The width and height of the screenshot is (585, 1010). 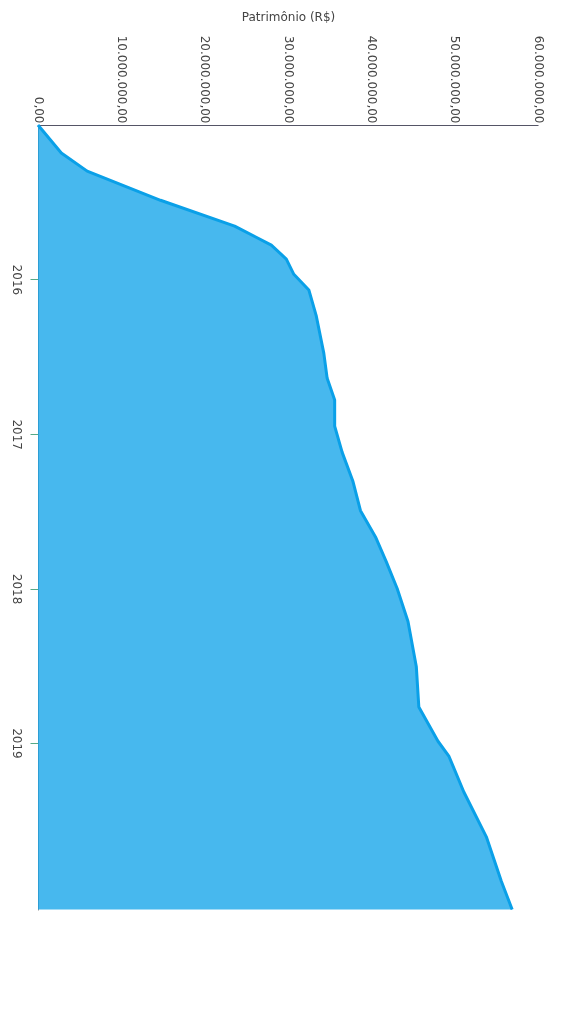 What do you see at coordinates (38, 110) in the screenshot?
I see `x-tick-label: 0,00` at bounding box center [38, 110].